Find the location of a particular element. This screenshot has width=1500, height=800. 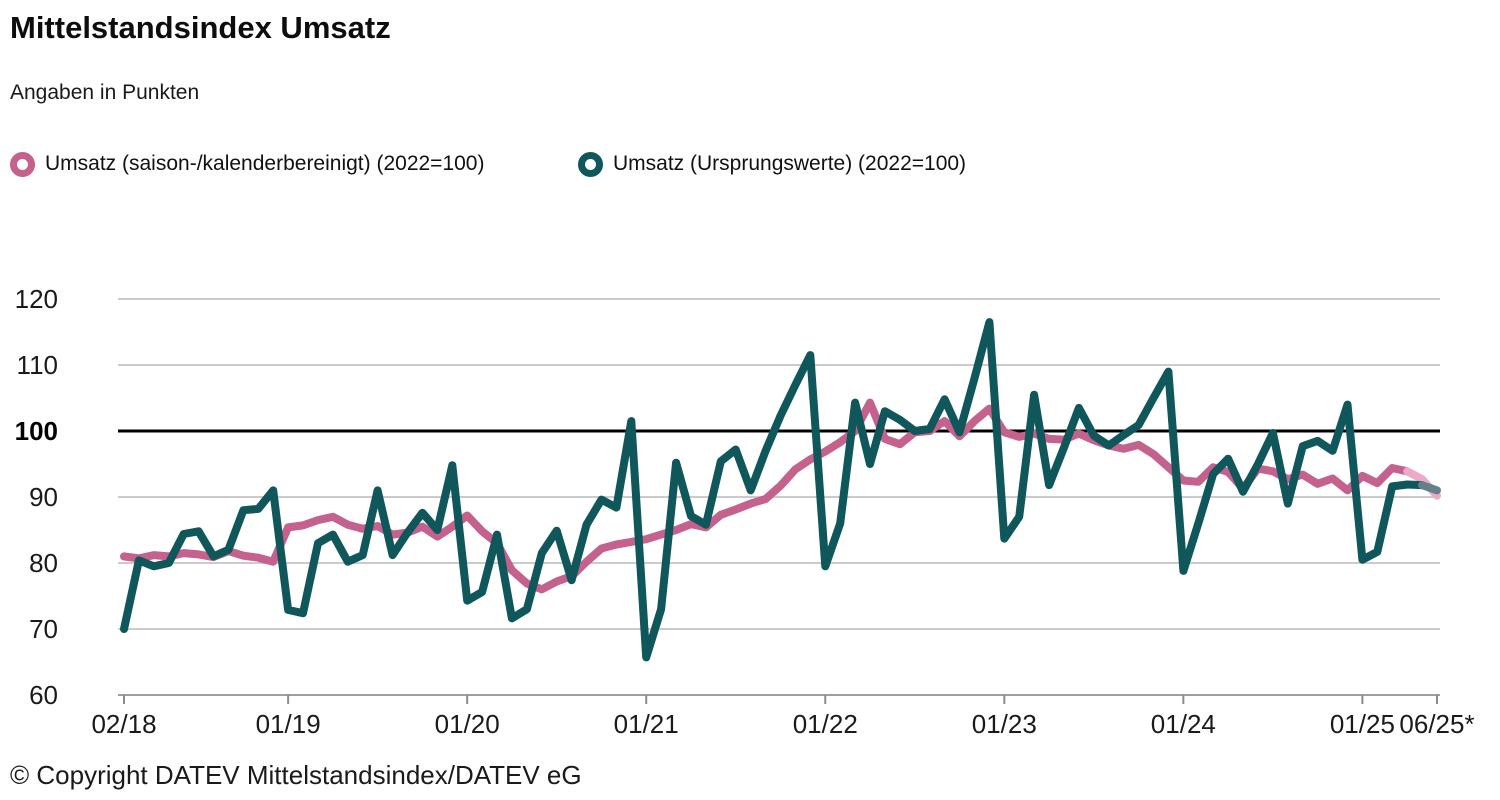

x-axis-label-01/24: 01/24 is located at coordinates (1183, 724).